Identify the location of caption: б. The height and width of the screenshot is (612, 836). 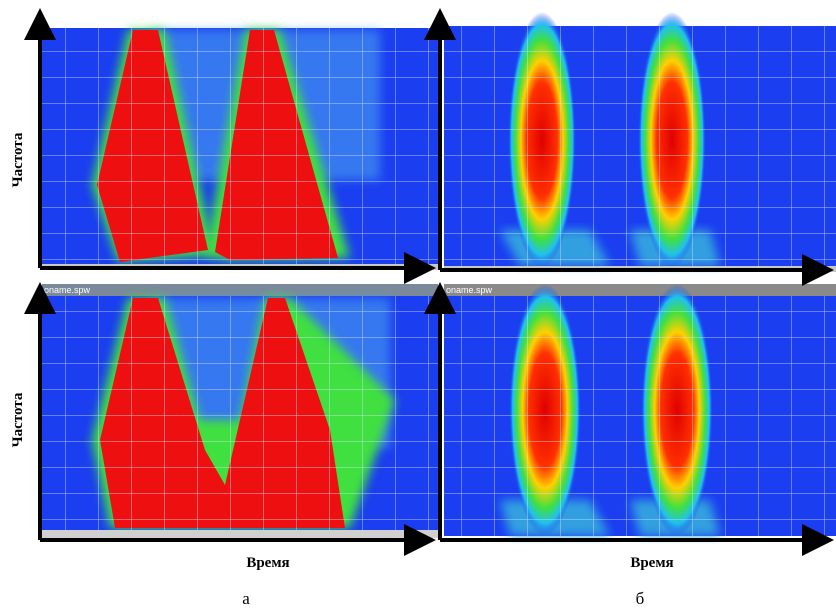
(640, 598).